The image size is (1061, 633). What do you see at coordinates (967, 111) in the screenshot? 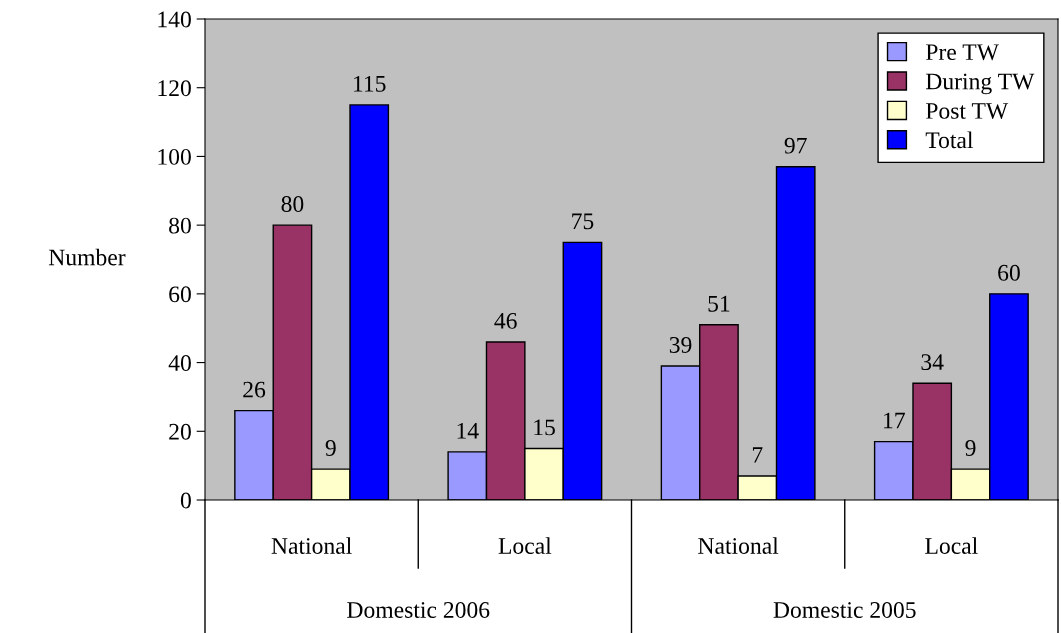
I see `legend-label: Post TW` at bounding box center [967, 111].